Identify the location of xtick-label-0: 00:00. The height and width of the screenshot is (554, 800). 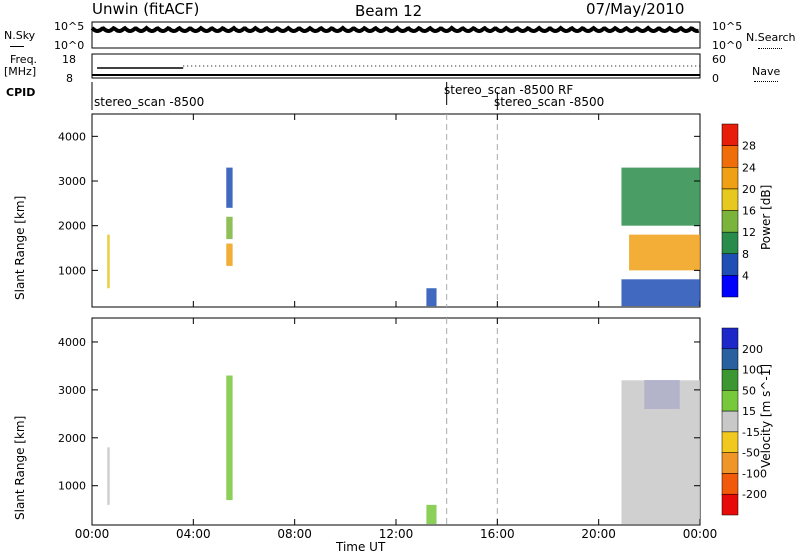
(92, 534).